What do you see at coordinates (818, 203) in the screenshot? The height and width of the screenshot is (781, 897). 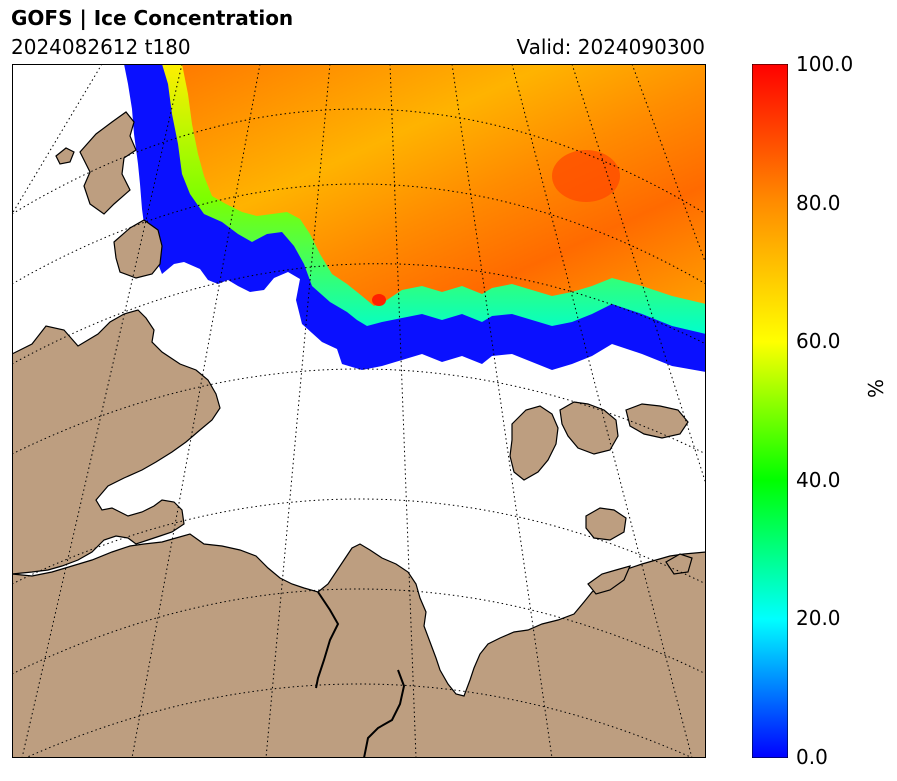 I see `colorbar-tick-80: 80.0` at bounding box center [818, 203].